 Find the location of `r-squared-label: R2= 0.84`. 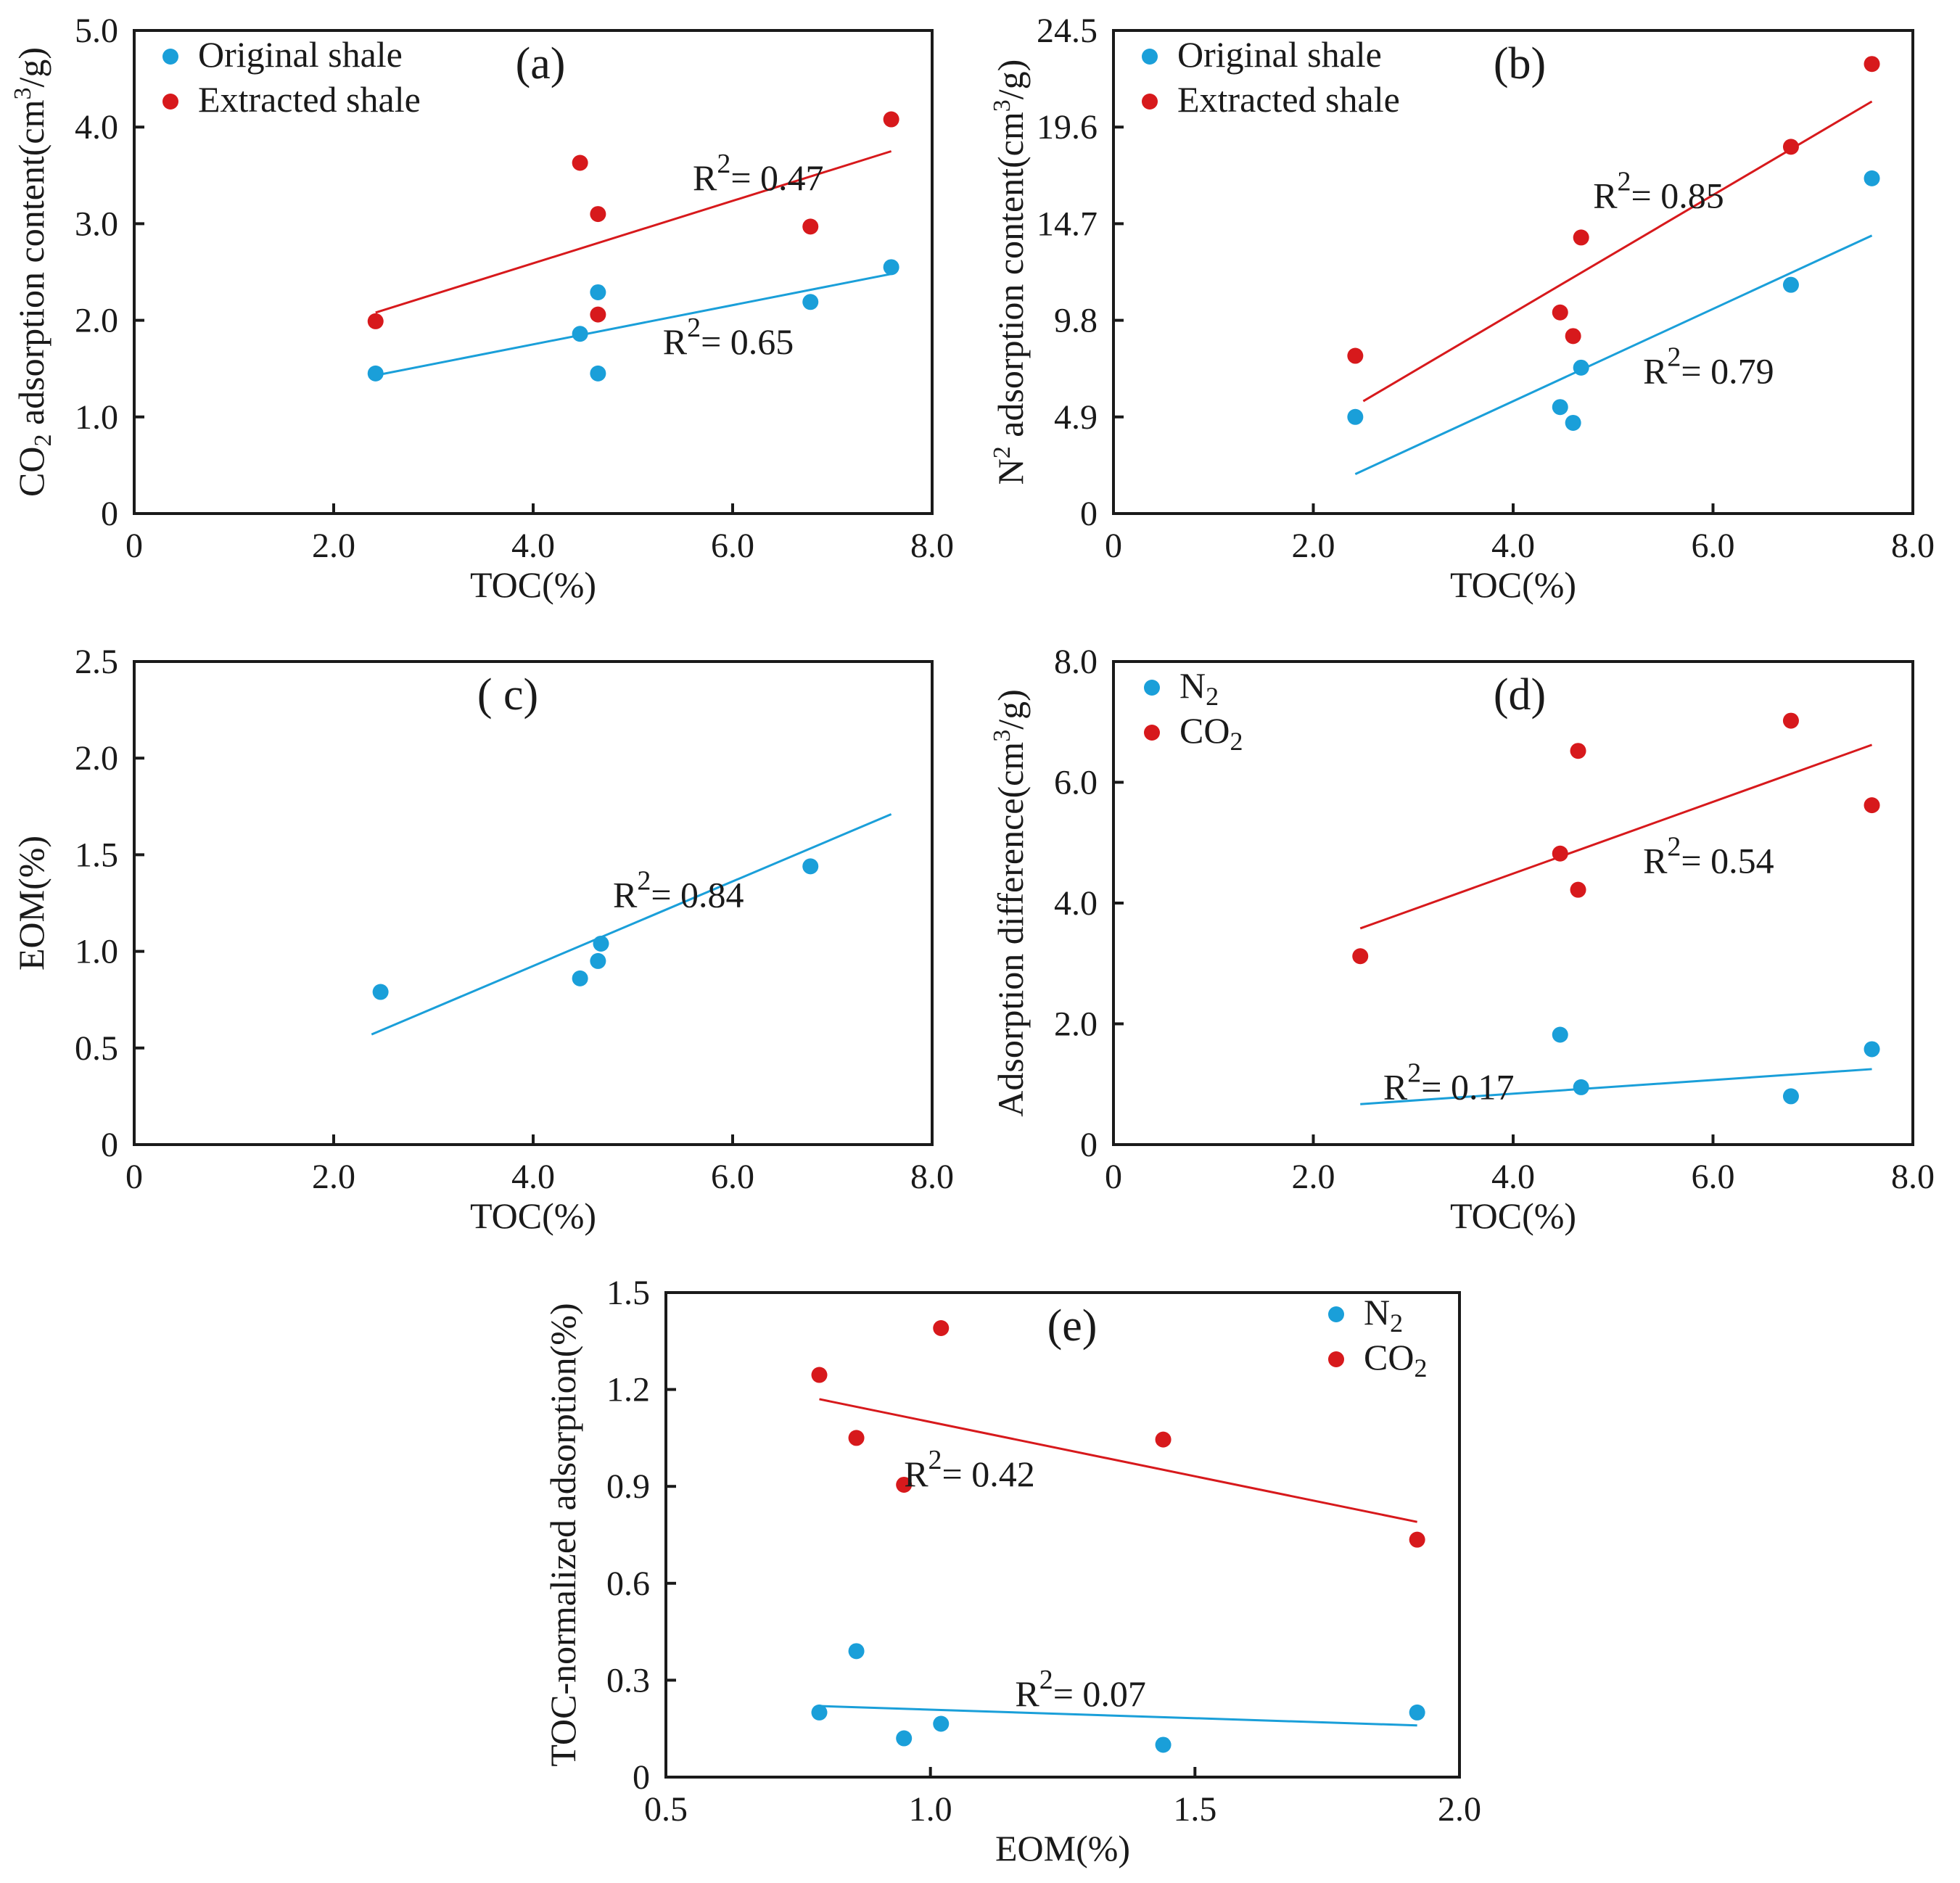

r-squared-label: R2= 0.84 is located at coordinates (678, 890).